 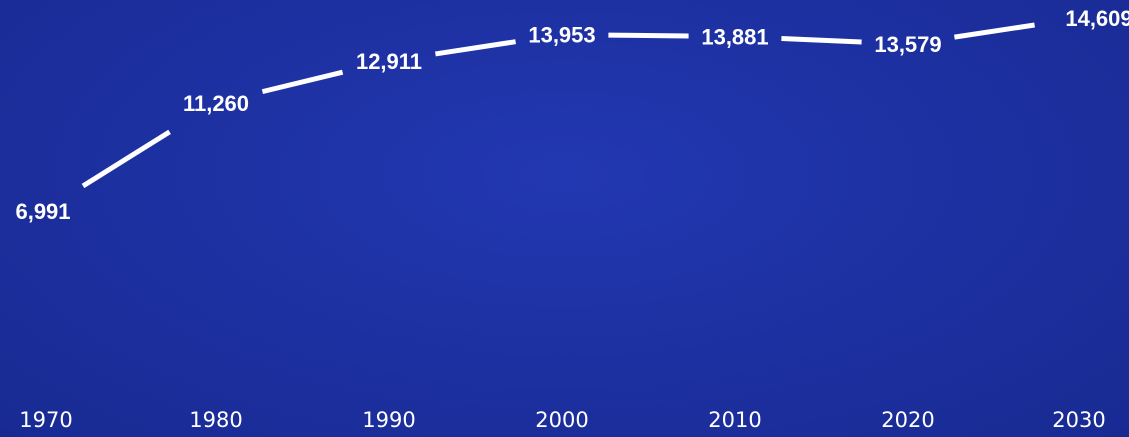 What do you see at coordinates (907, 420) in the screenshot?
I see `x-tick-label-2020: 2020` at bounding box center [907, 420].